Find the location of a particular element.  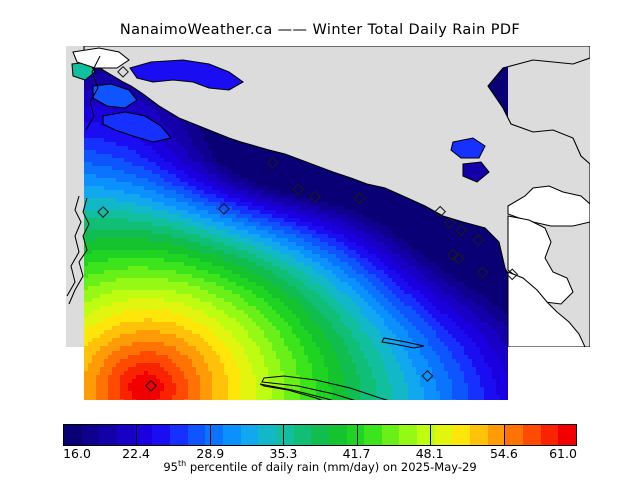

colorbar-gradient is located at coordinates (320, 435).